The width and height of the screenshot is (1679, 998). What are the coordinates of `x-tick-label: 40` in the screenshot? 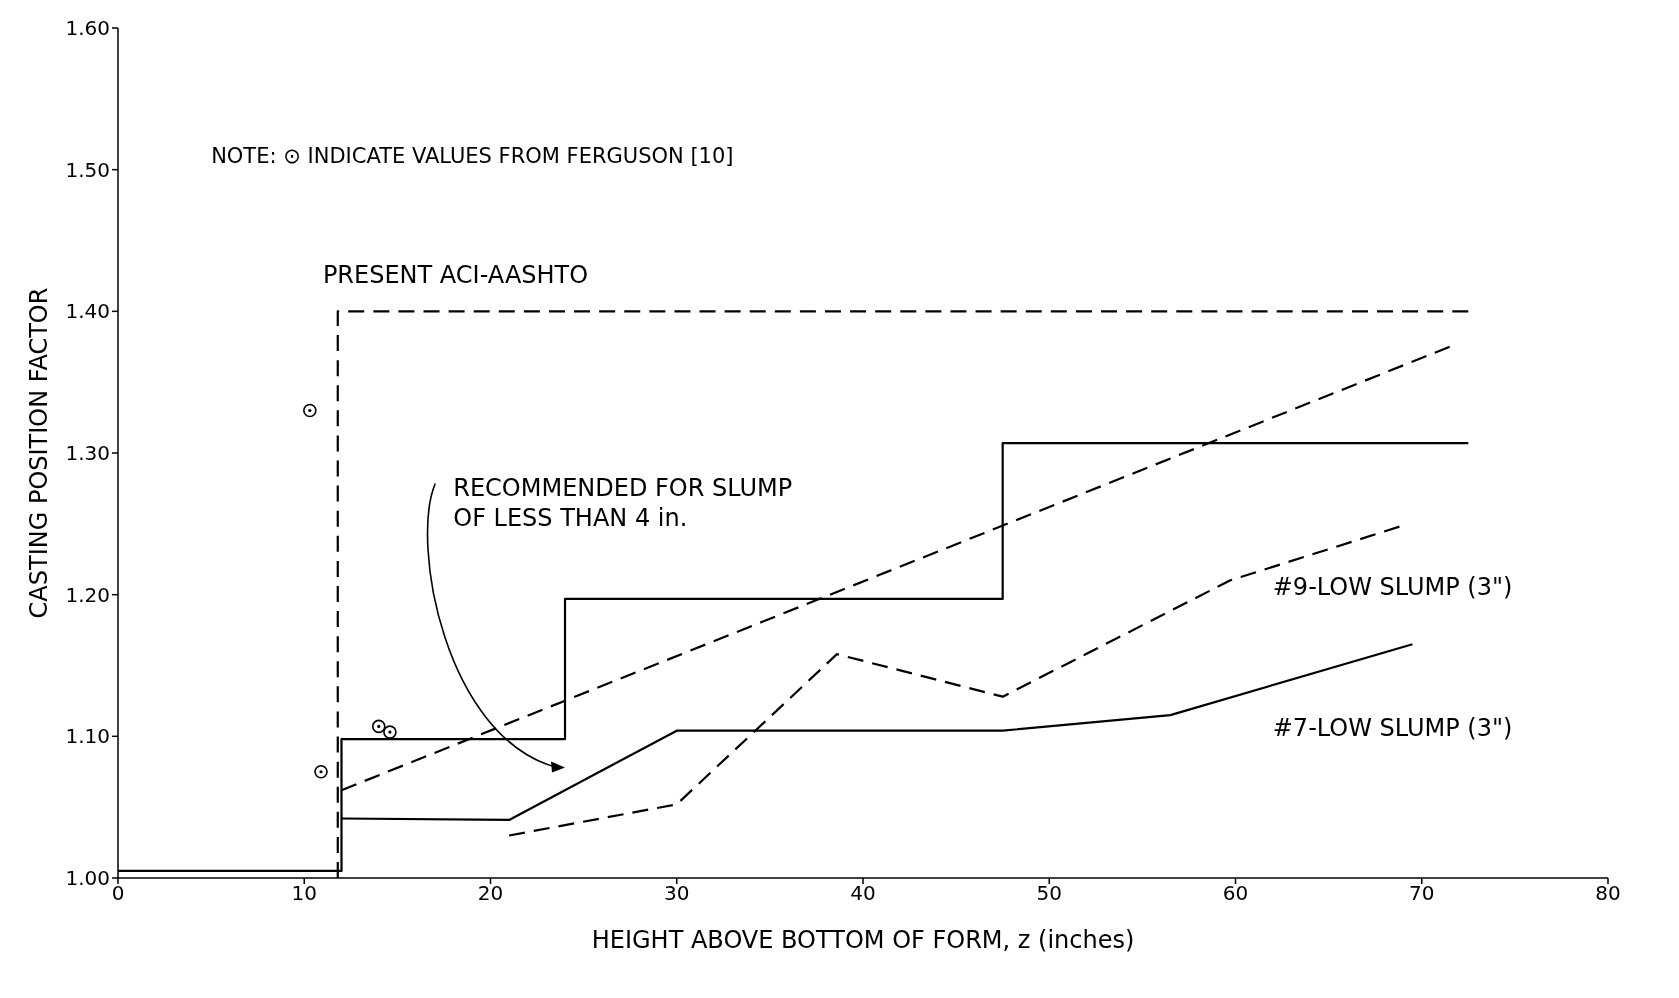 It's located at (863, 893).